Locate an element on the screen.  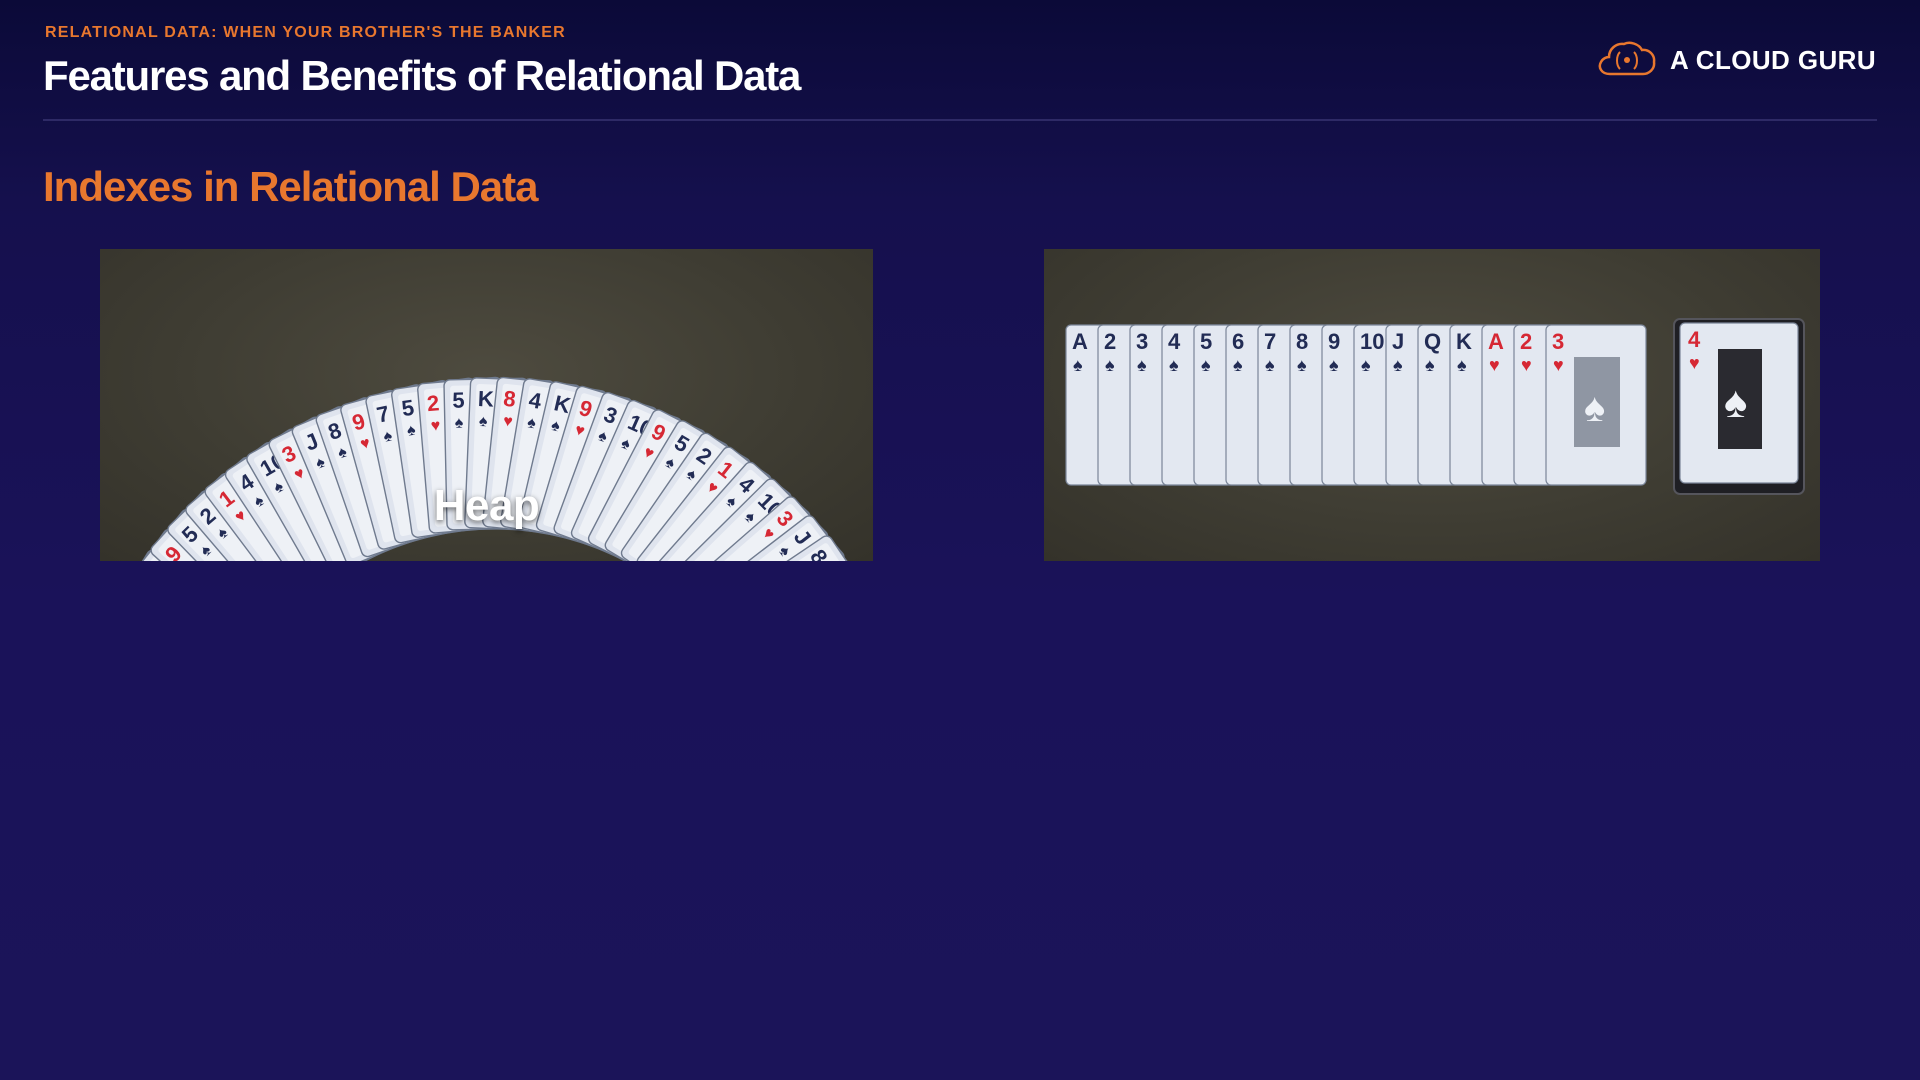
sorted-card: 3♥ ♠ is located at coordinates (1596, 405).